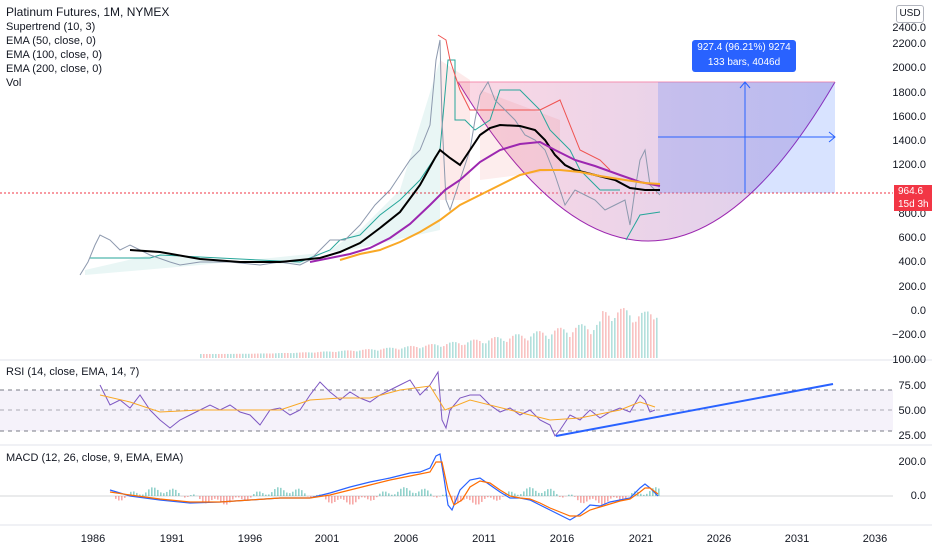  I want to click on currency-button: USD, so click(910, 14).